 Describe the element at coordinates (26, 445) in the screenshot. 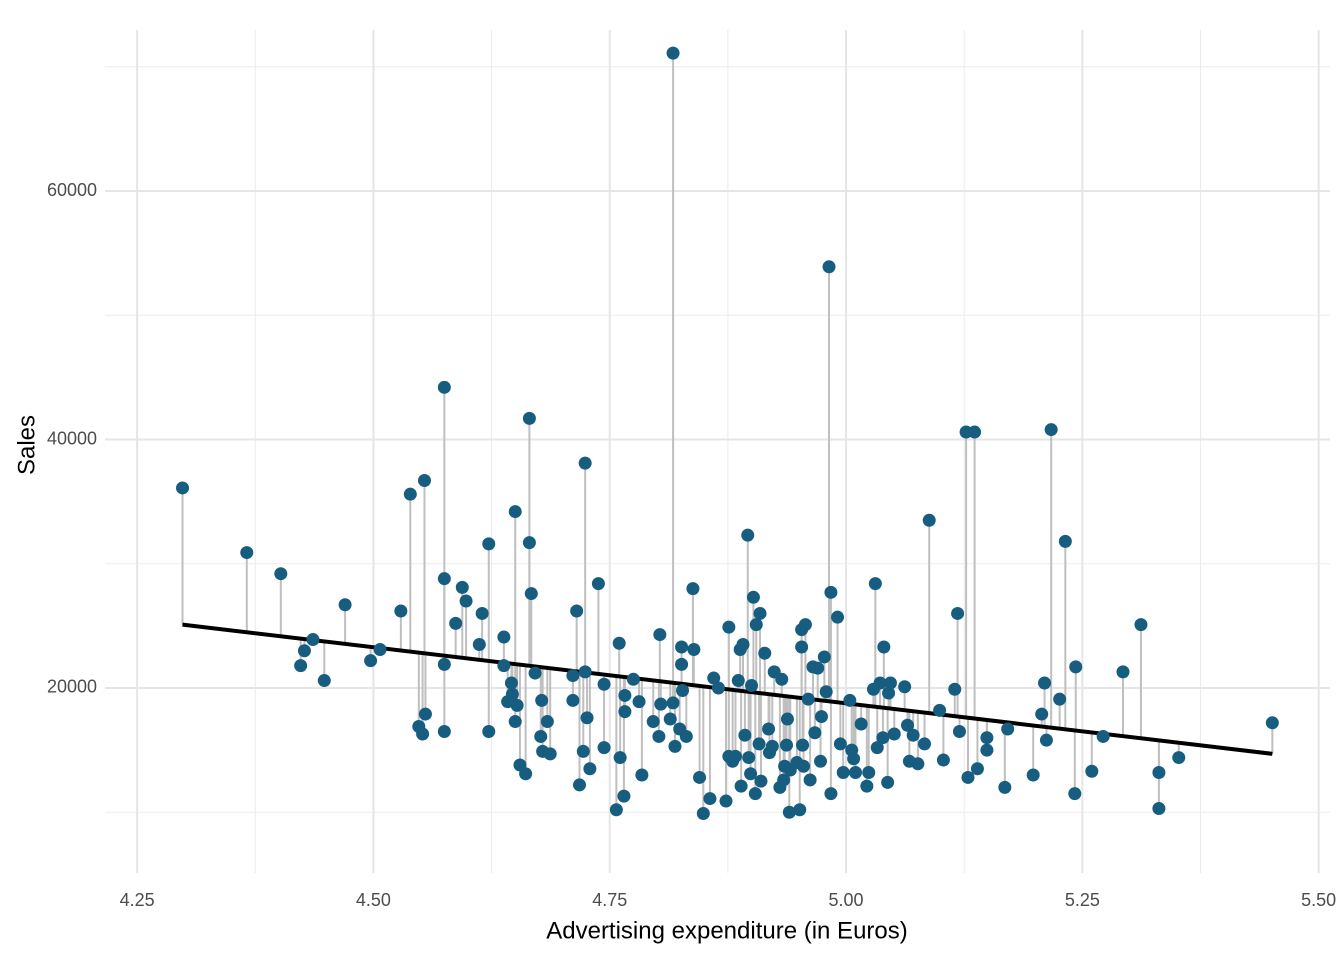

I see `y-axis-title: Sales` at that location.